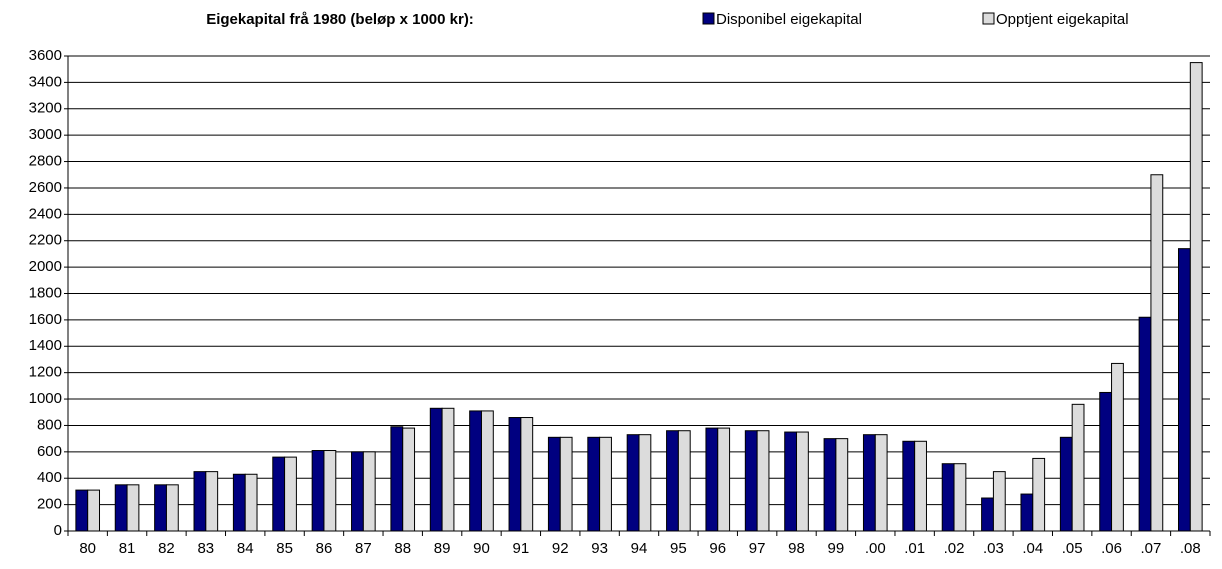 This screenshot has height=569, width=1222. Describe the element at coordinates (521, 548) in the screenshot. I see `x-tick-label: 91` at that location.